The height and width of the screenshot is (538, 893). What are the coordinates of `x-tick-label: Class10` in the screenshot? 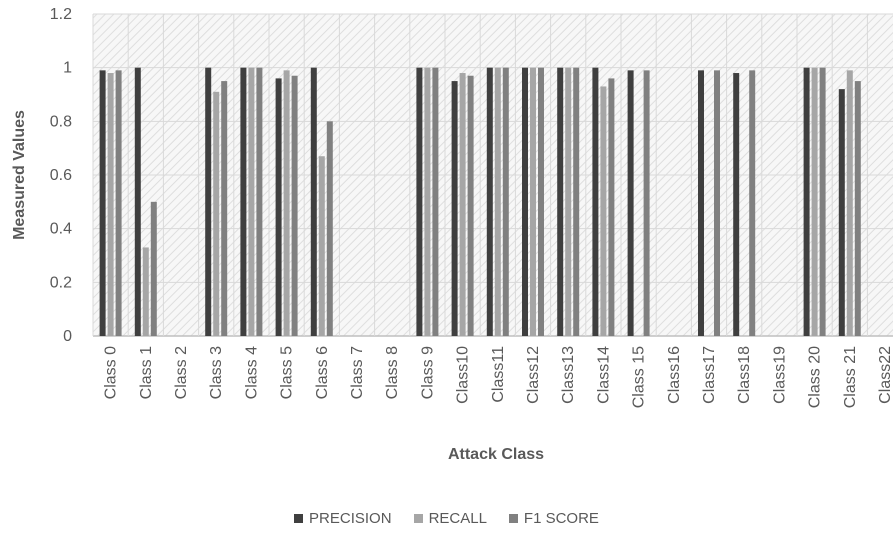 It's located at (463, 375).